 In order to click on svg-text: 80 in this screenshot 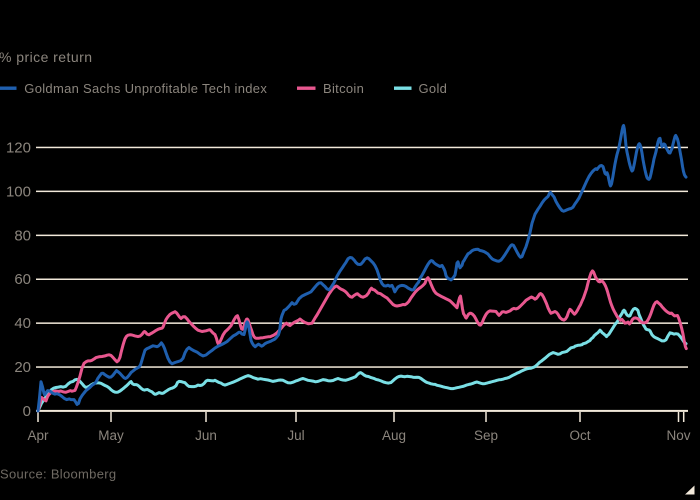, I will do `click(22, 235)`.